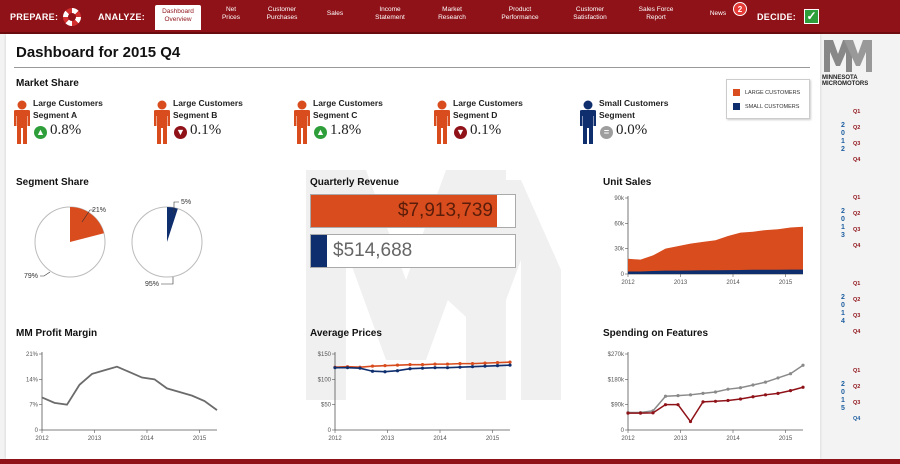  What do you see at coordinates (178, 17) in the screenshot?
I see `nav-item-dashboard-overview: Dashboard Overview` at bounding box center [178, 17].